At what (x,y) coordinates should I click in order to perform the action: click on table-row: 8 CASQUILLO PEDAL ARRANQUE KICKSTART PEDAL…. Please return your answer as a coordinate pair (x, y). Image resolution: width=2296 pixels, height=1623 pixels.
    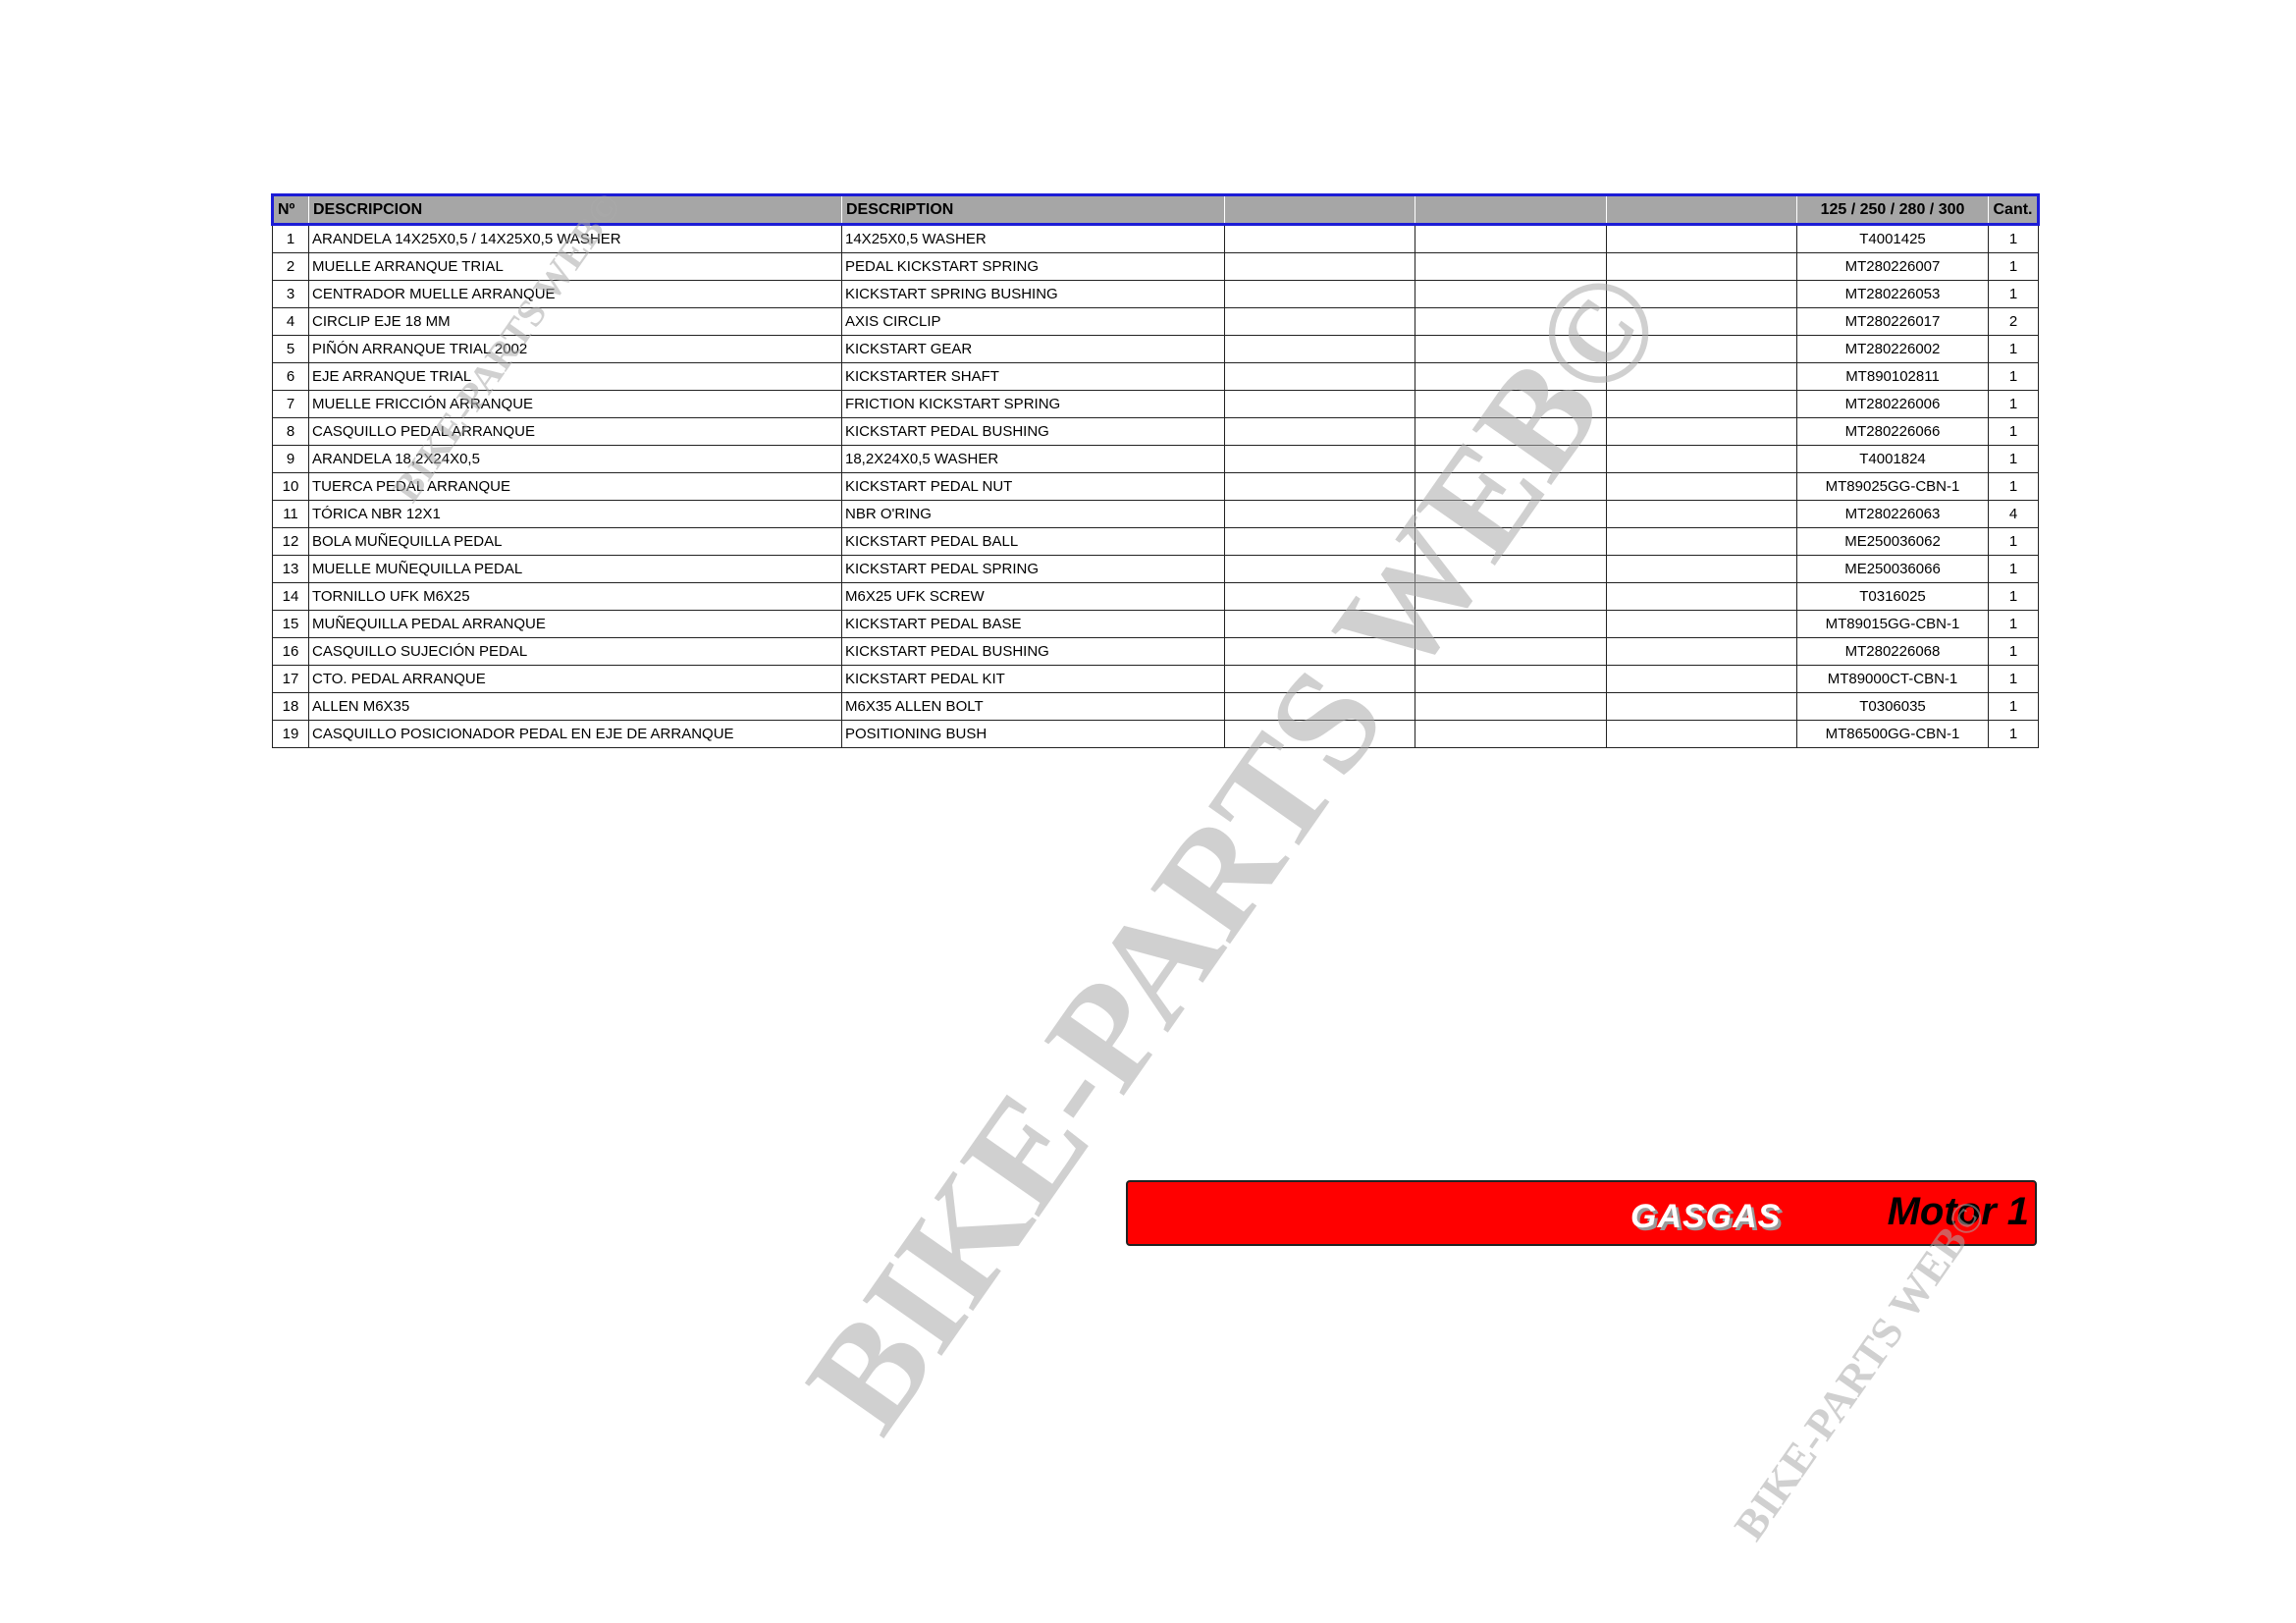
    Looking at the image, I should click on (1155, 432).